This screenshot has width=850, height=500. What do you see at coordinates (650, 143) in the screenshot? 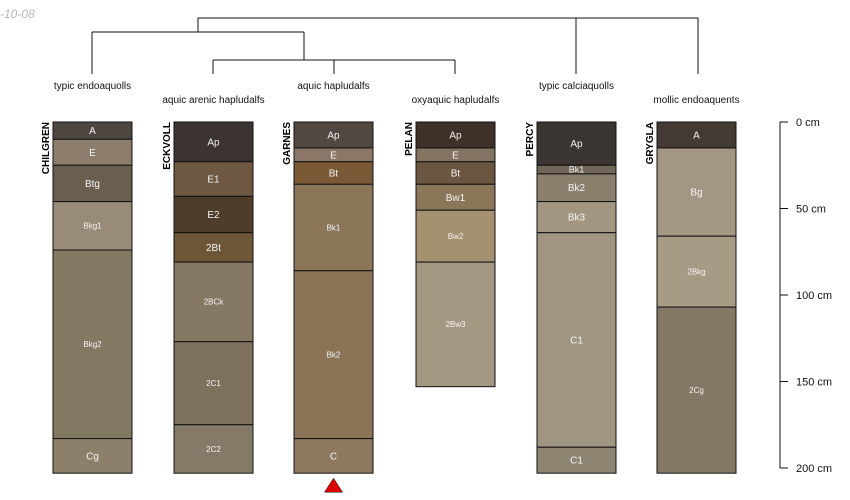
I see `profile-name: GRYGLA` at bounding box center [650, 143].